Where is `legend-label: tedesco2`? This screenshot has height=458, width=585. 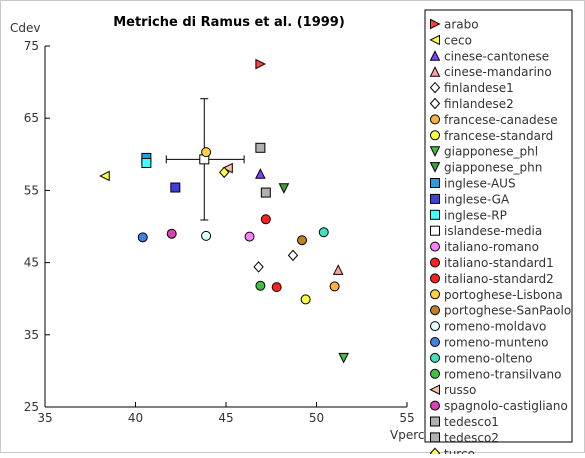
legend-label: tedesco2 is located at coordinates (471, 438).